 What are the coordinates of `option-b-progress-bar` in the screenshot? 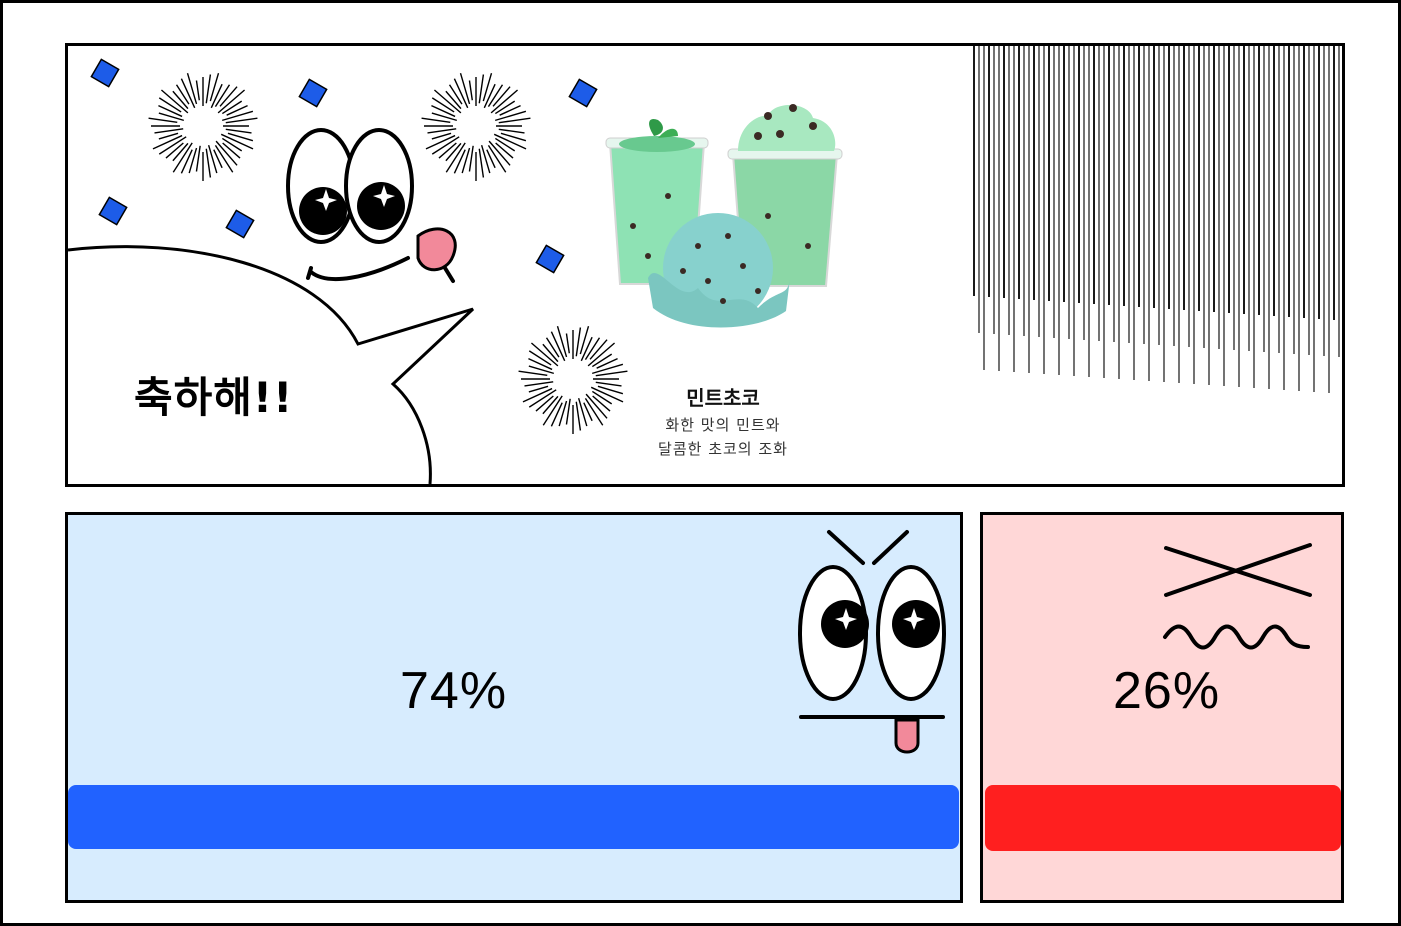 It's located at (1163, 818).